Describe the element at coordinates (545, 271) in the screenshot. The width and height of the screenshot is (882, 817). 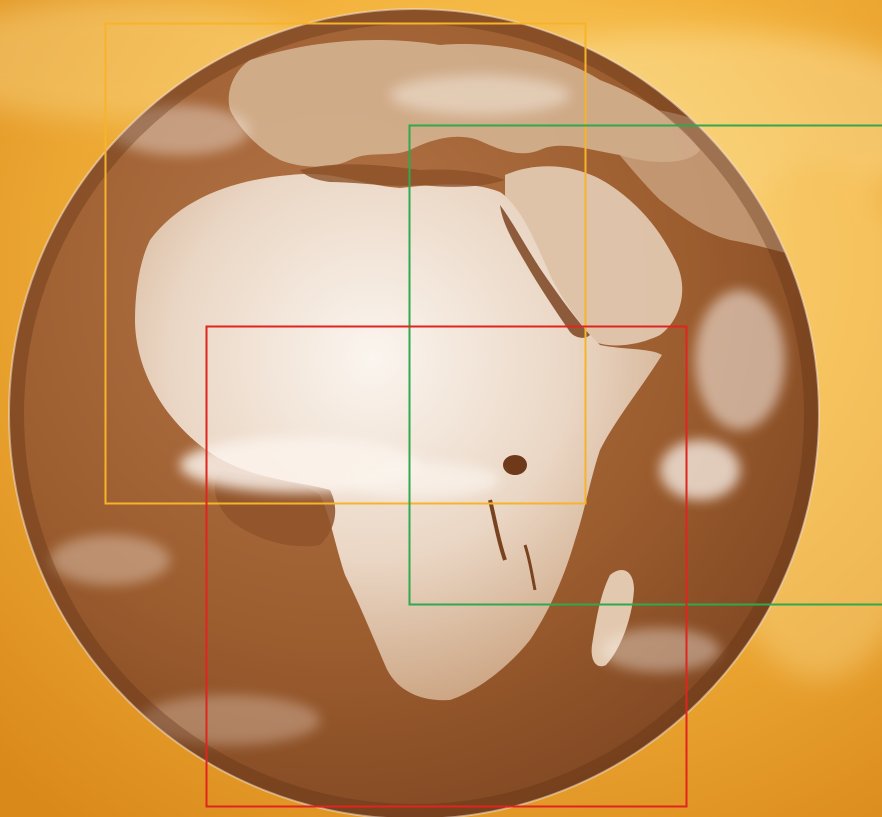
I see `red-sea` at that location.